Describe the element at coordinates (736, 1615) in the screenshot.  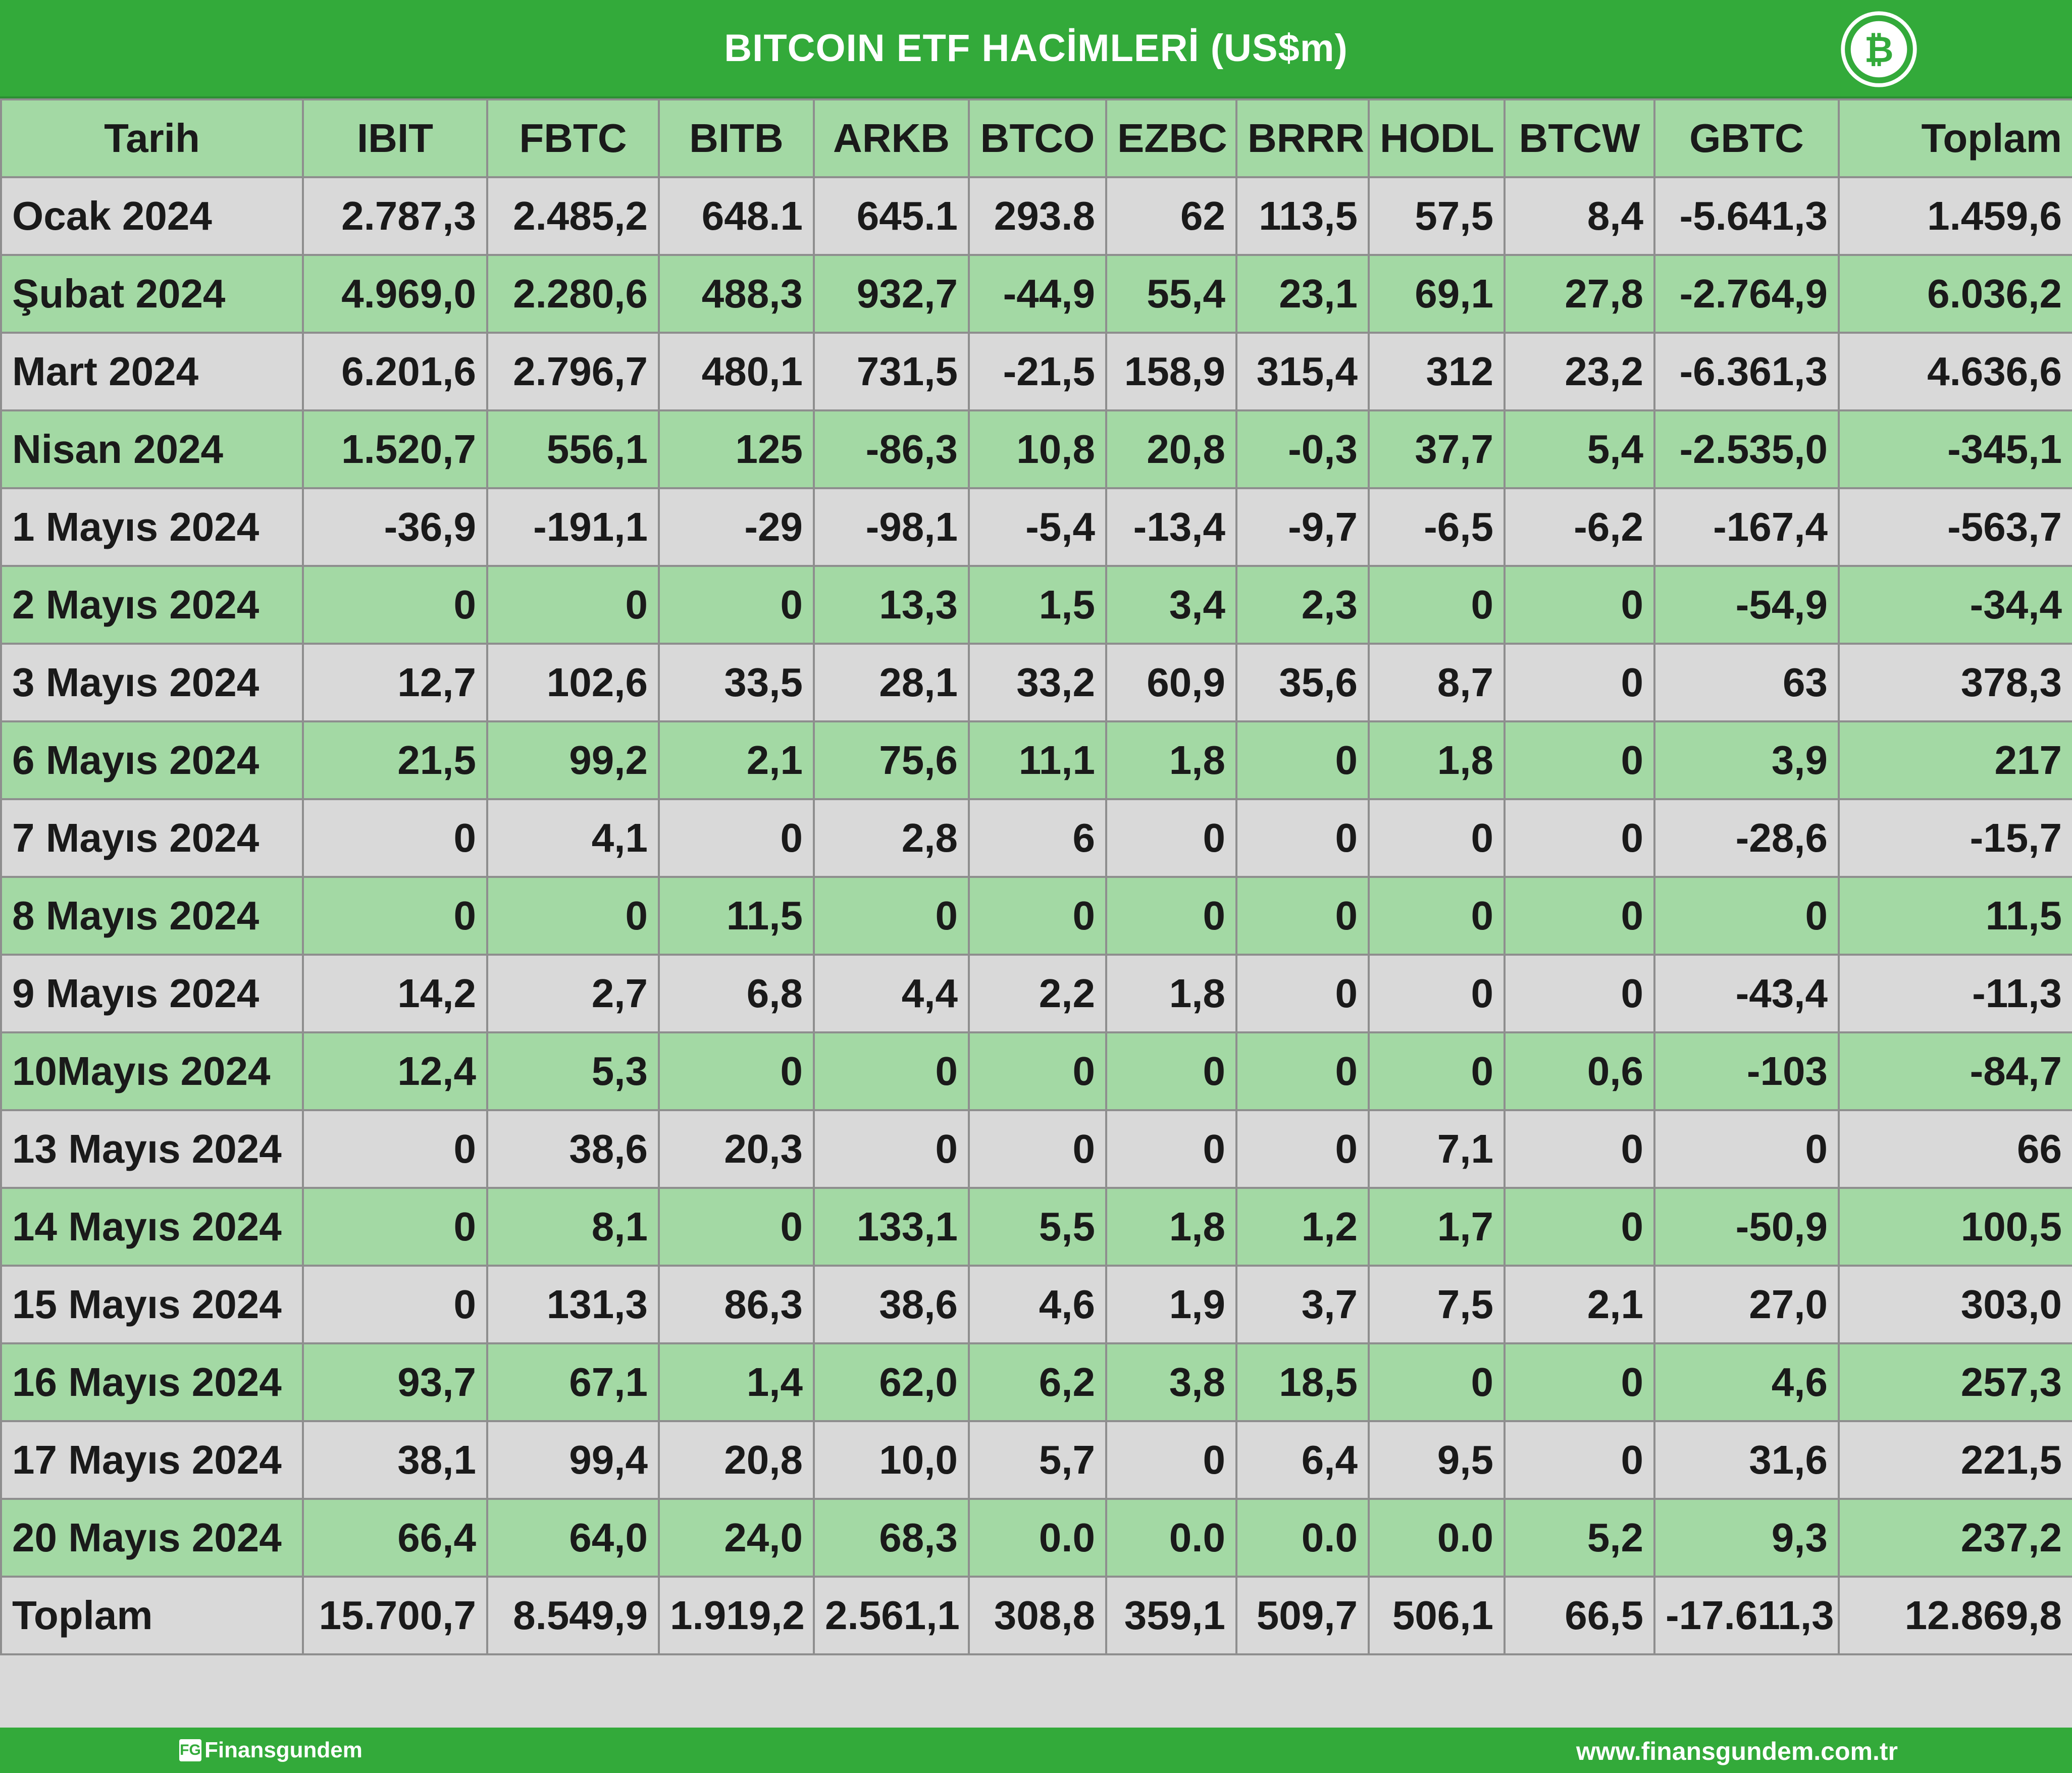
I see `total-bitb: 1.919,2` at that location.